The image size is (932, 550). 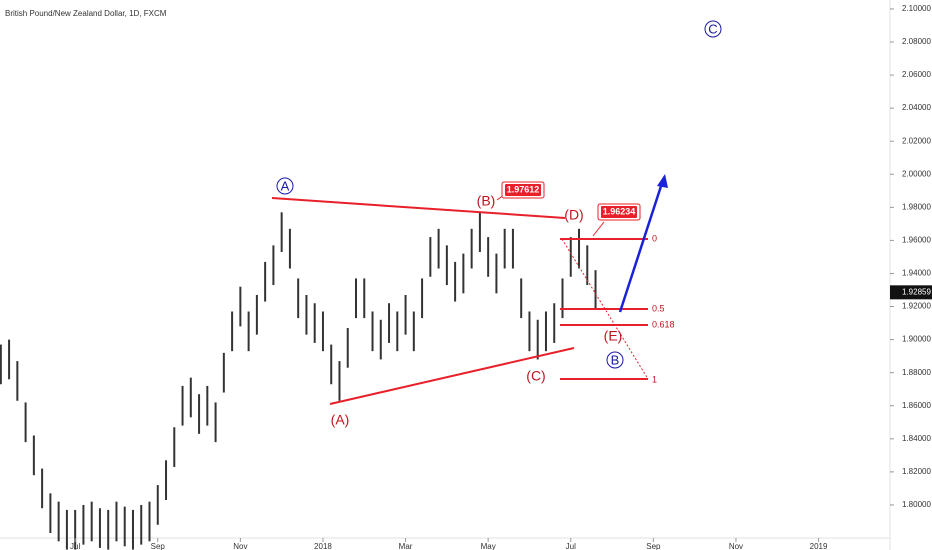 I want to click on y-tick-label: 2.06000, so click(x=916, y=74).